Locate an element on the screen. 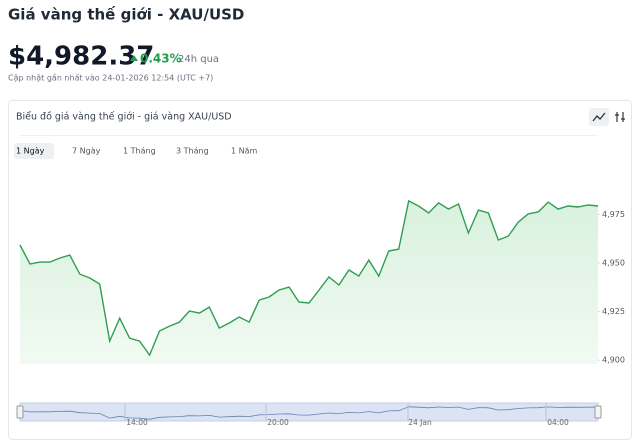 Image resolution: width=640 pixels, height=442 pixels. page-title: Giá vàng thế giới - XAU/USD is located at coordinates (126, 14).